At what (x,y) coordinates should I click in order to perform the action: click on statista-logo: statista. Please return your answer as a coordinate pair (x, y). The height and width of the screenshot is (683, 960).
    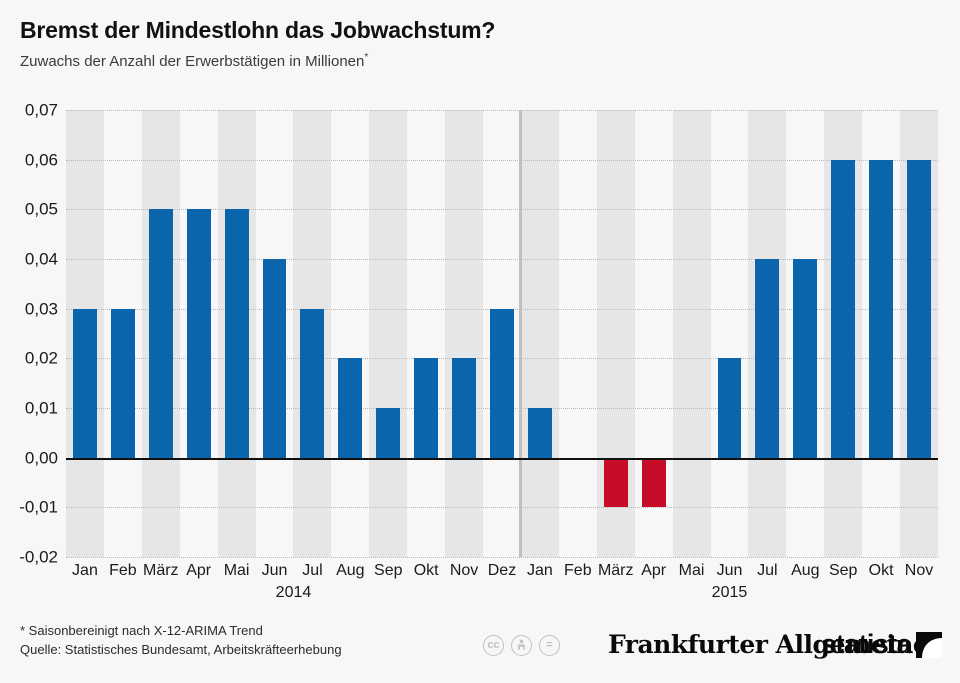
    Looking at the image, I should click on (881, 644).